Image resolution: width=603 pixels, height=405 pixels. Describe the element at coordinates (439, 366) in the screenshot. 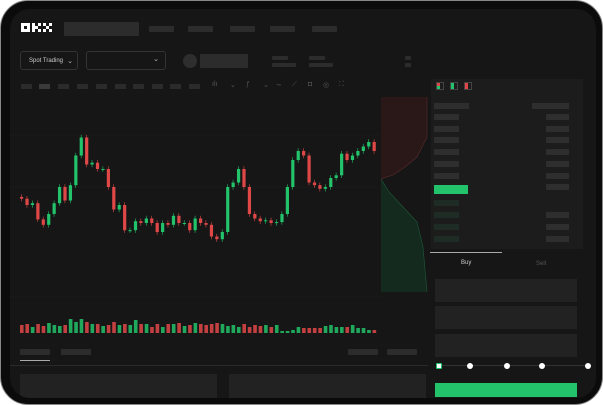

I see `slider-handle` at that location.